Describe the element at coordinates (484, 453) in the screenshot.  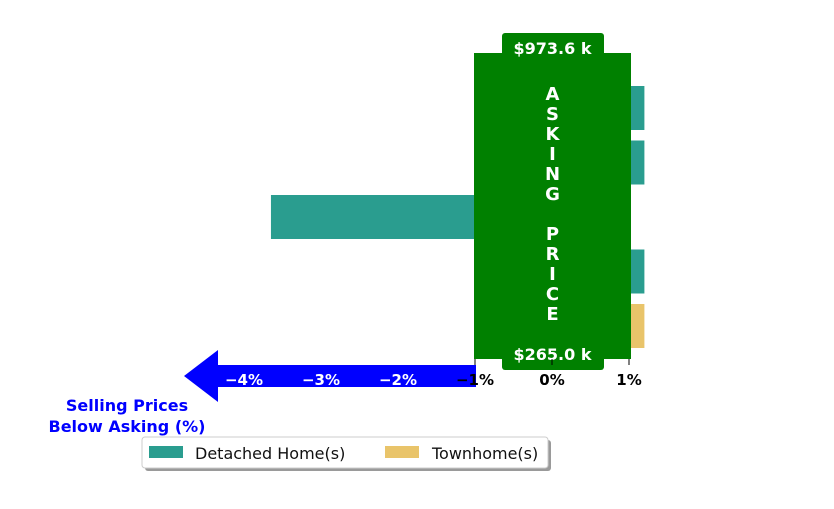
I see `legend-label-townhome: Townhome(s)` at that location.